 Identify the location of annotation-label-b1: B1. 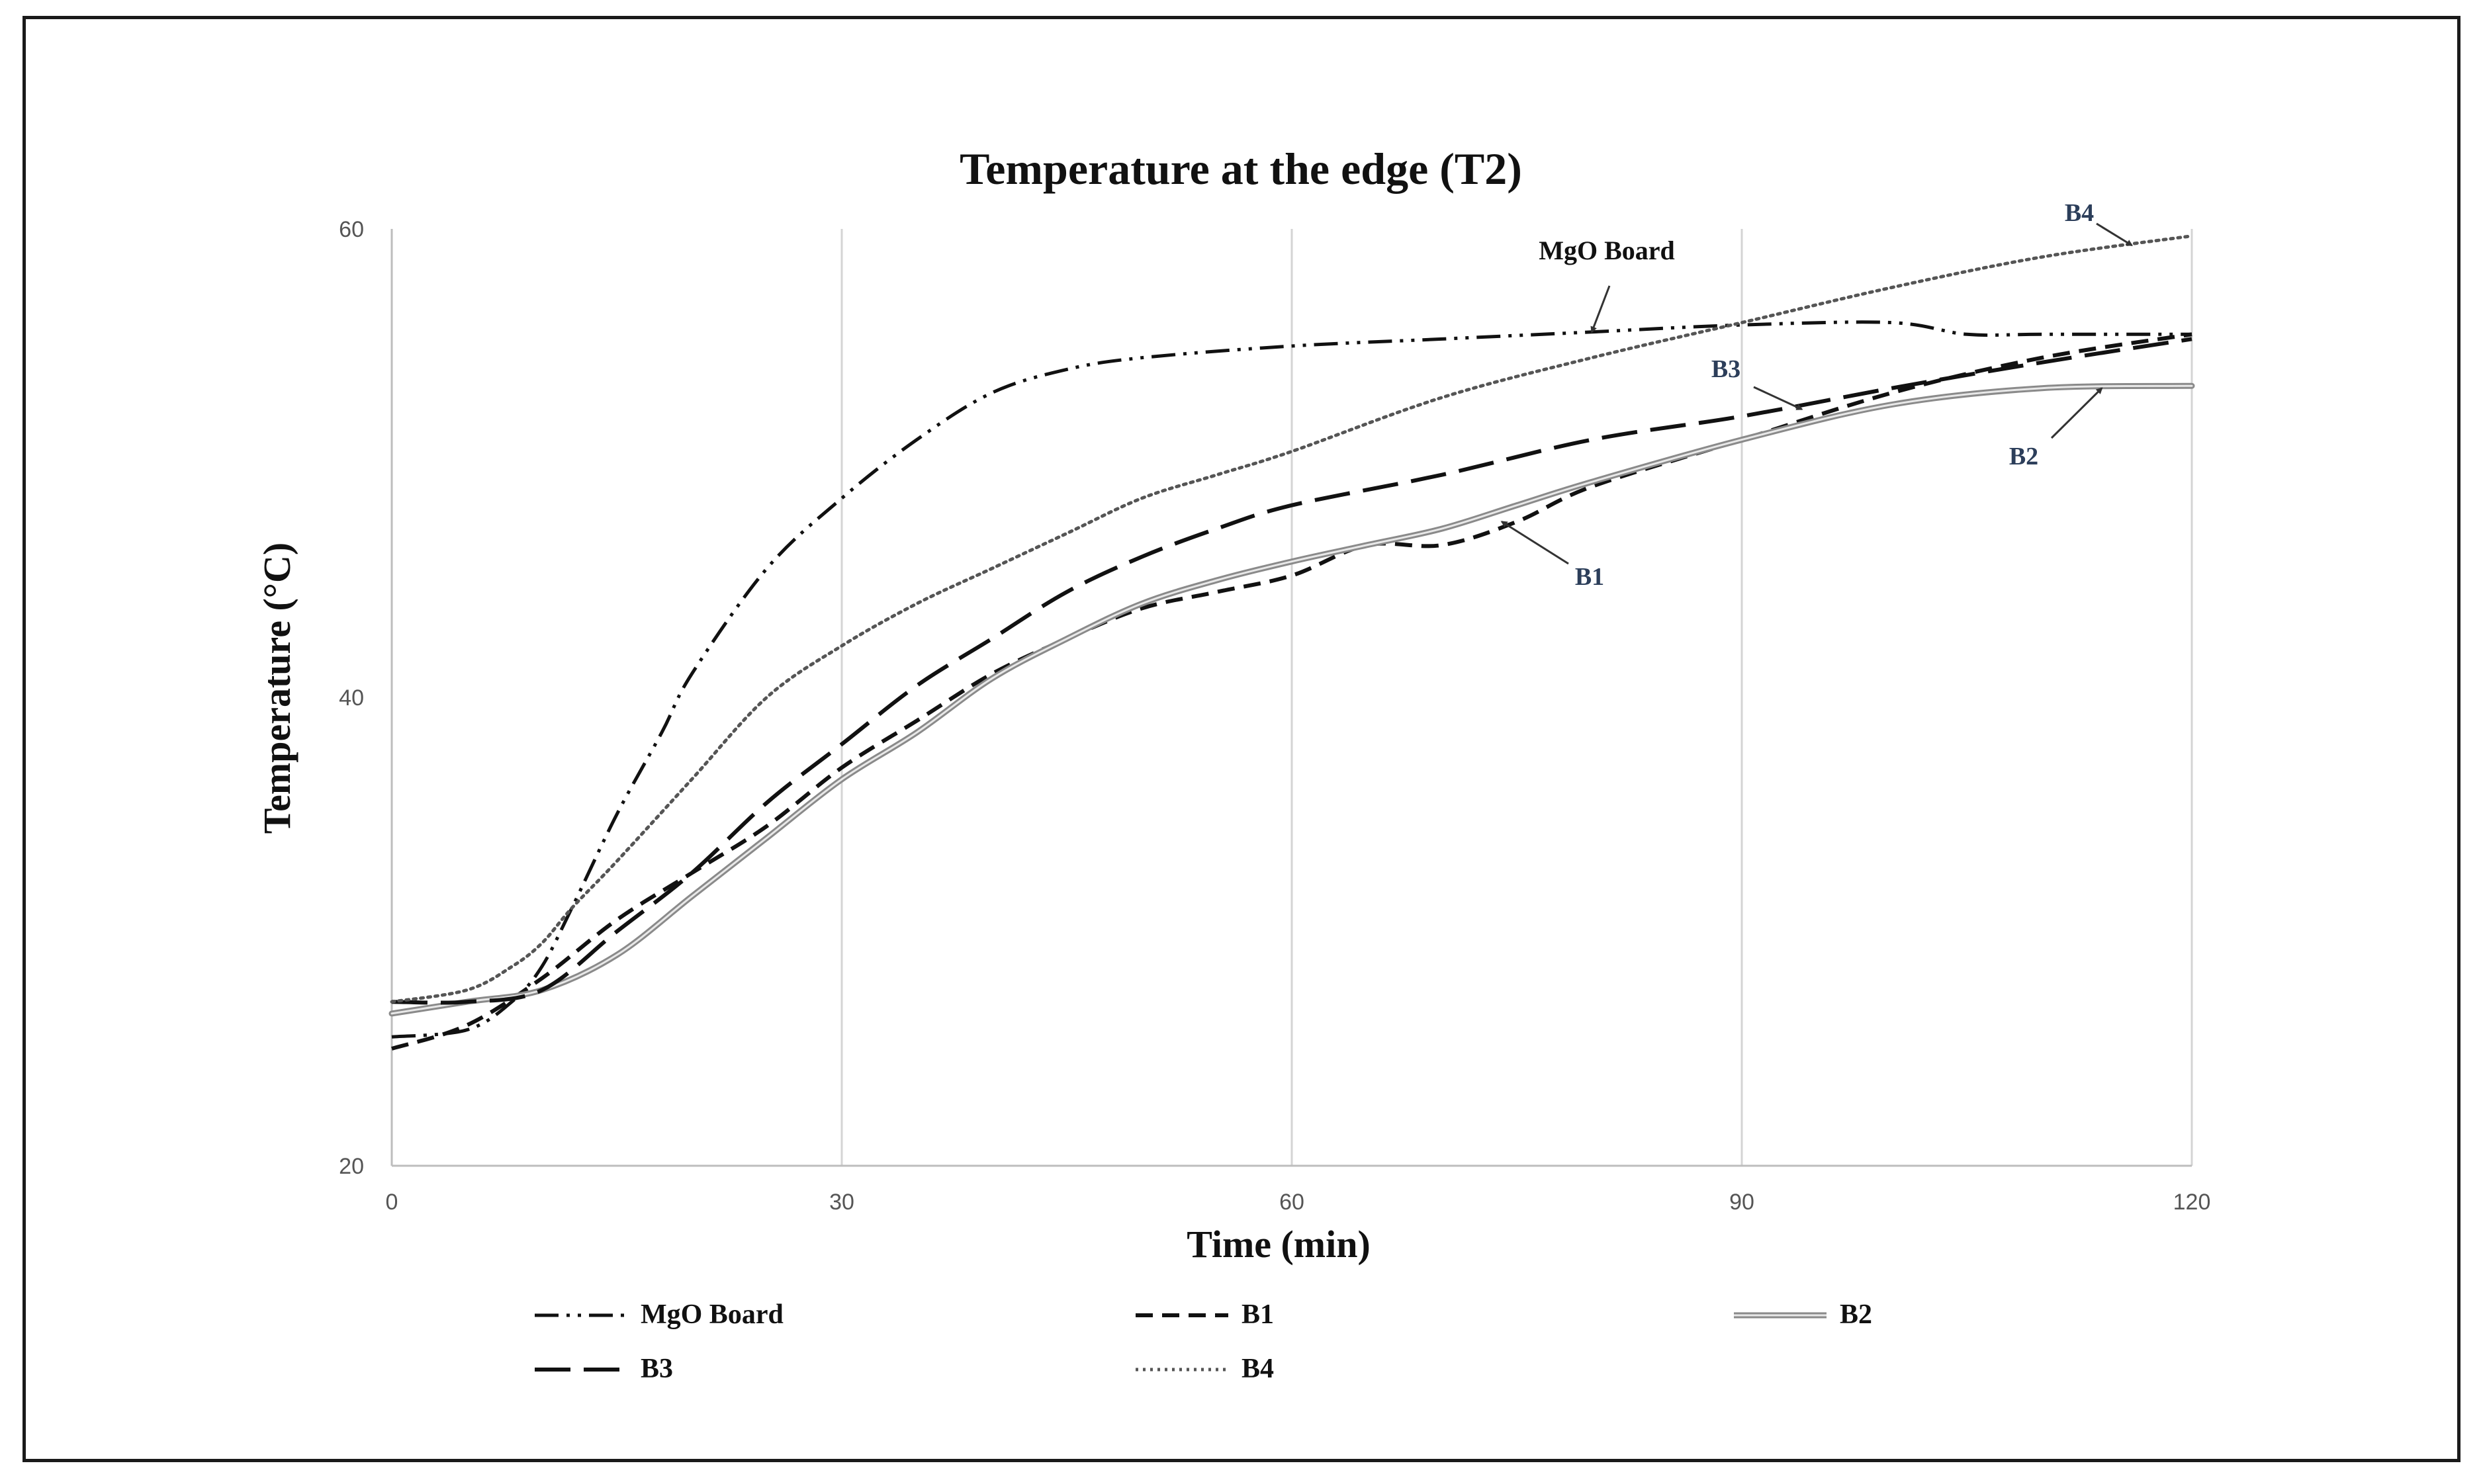
(1589, 577).